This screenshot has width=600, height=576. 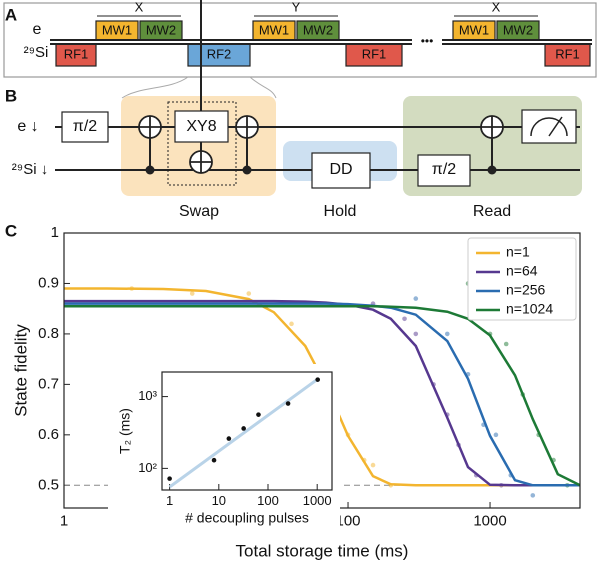 I want to click on label: 0.9, so click(x=48, y=282).